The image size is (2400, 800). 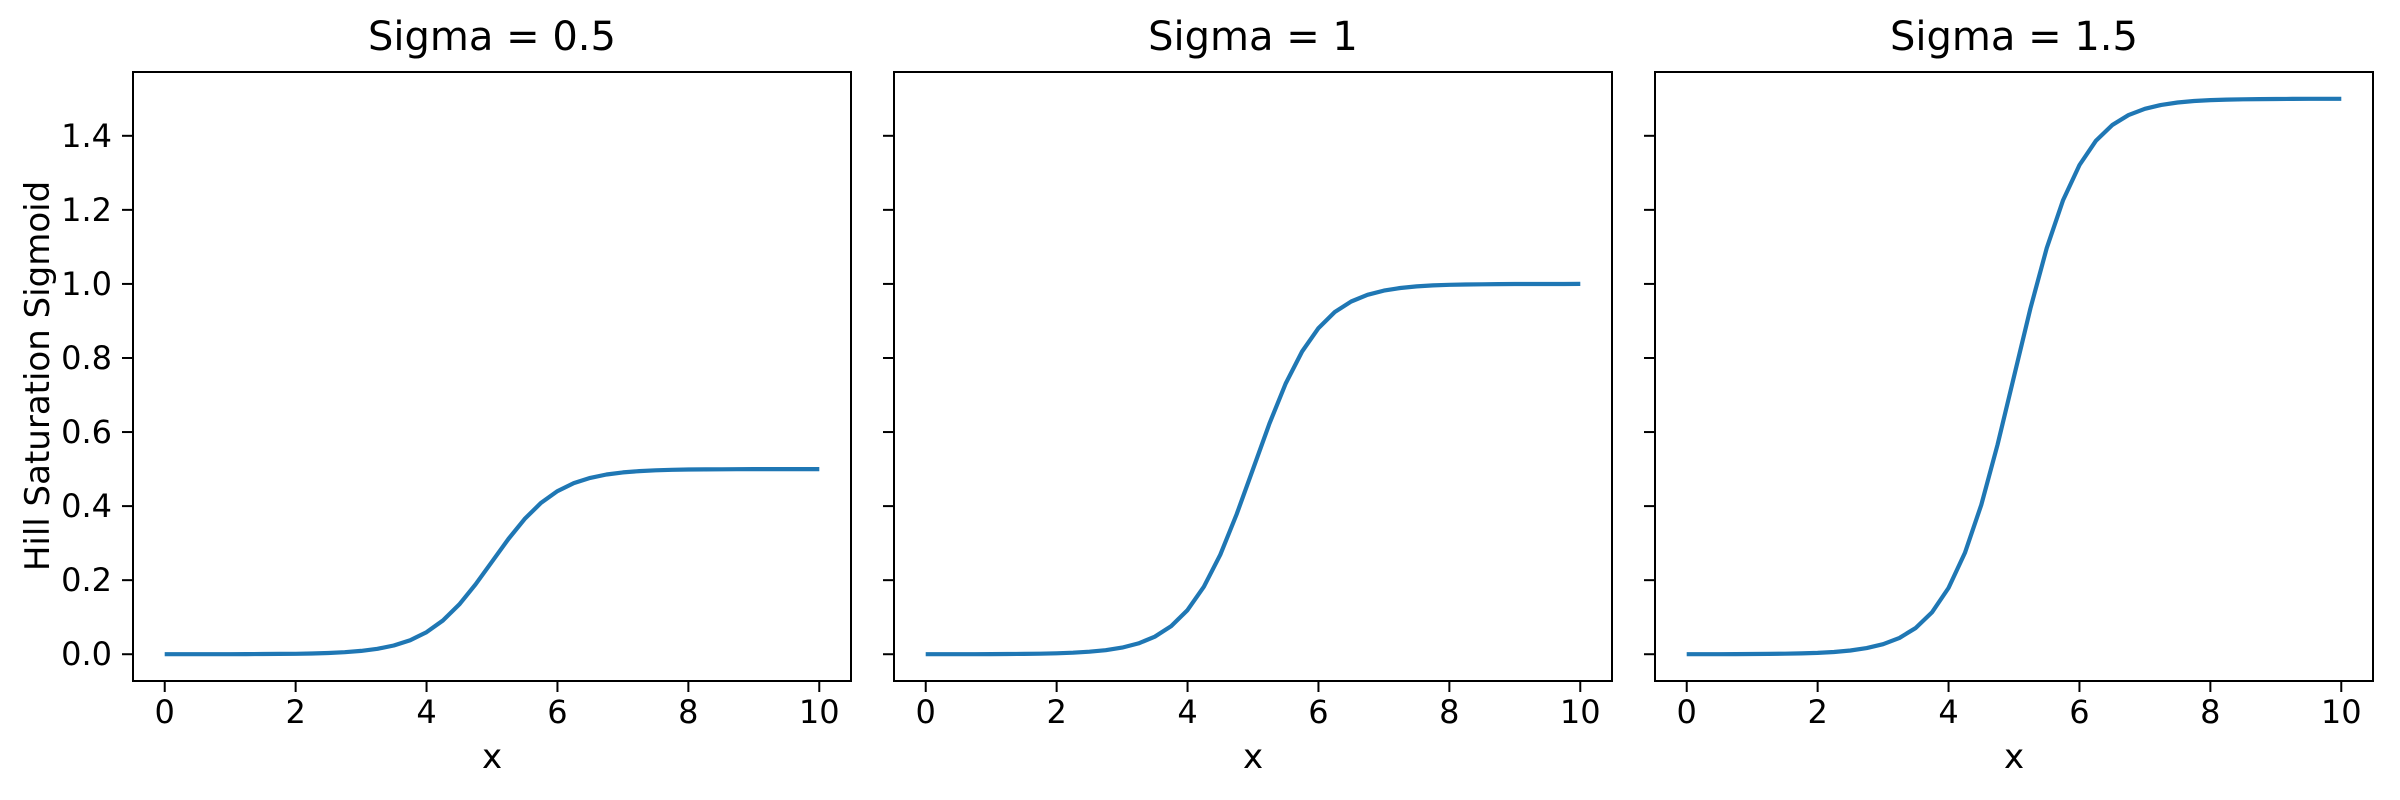 What do you see at coordinates (86, 506) in the screenshot?
I see `y-tick-label: 0.4` at bounding box center [86, 506].